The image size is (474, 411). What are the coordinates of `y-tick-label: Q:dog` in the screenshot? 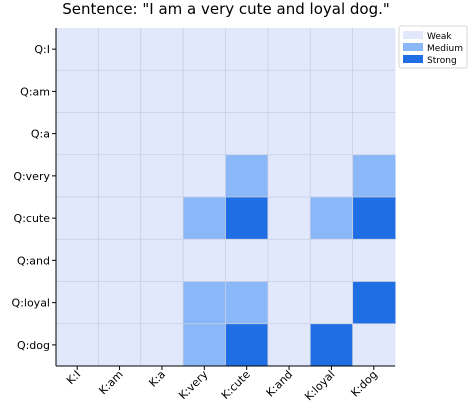 It's located at (33, 345).